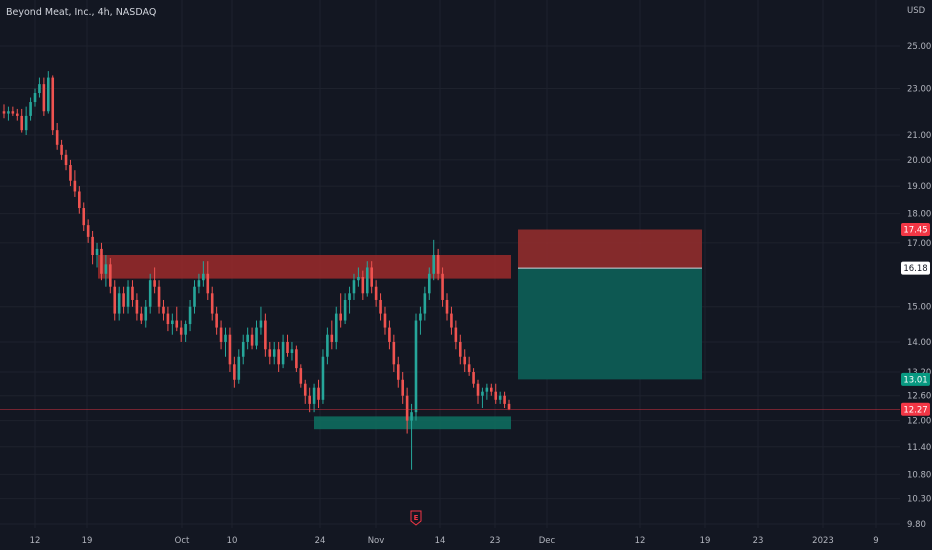  Describe the element at coordinates (640, 541) in the screenshot. I see `x-tick-label: 12` at that location.